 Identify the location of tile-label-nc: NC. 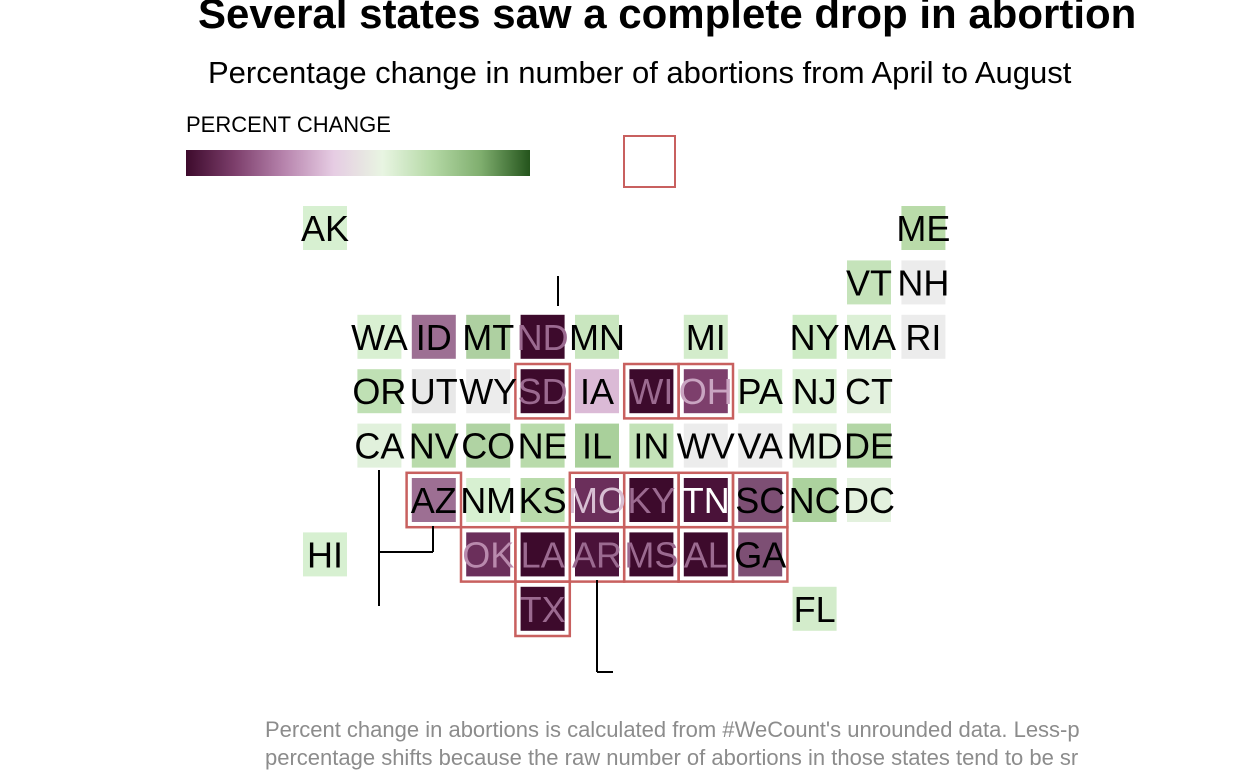
(815, 500).